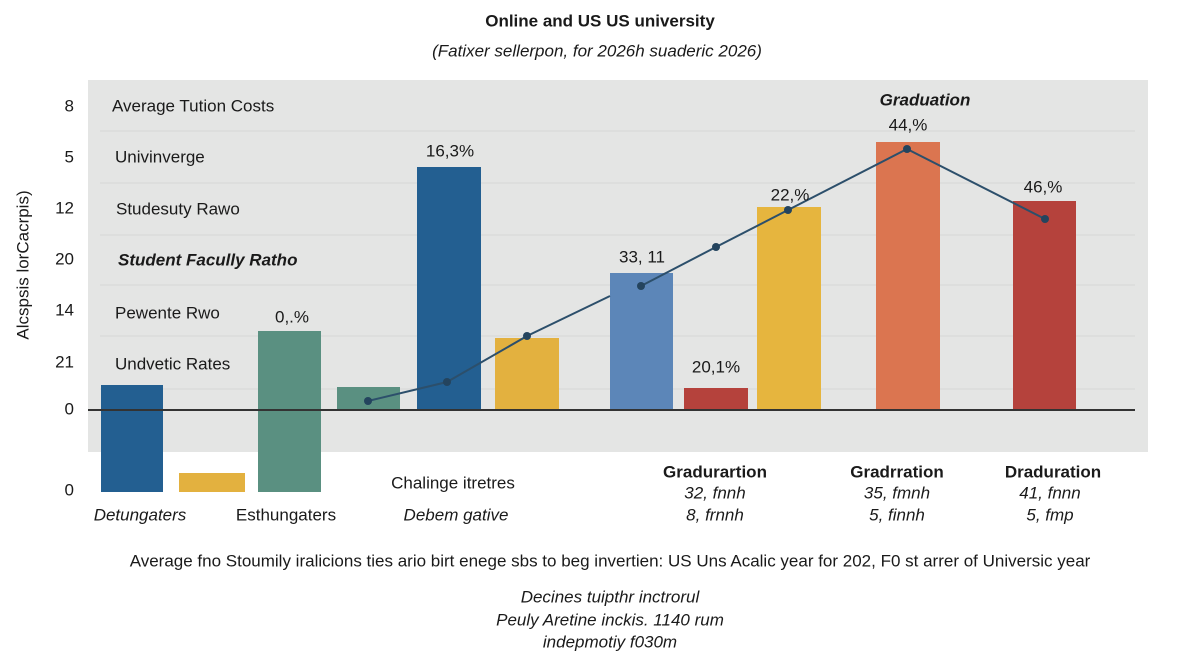 This screenshot has height=654, width=1200. What do you see at coordinates (64, 361) in the screenshot?
I see `y-tick-label: 21` at bounding box center [64, 361].